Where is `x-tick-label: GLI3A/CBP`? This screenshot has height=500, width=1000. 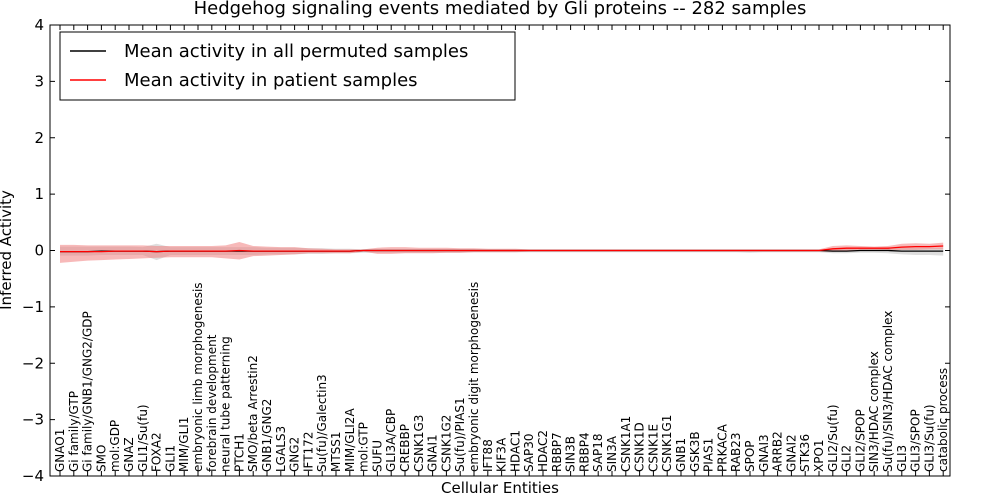
x-tick-label: GLI3A/CBP is located at coordinates (391, 440).